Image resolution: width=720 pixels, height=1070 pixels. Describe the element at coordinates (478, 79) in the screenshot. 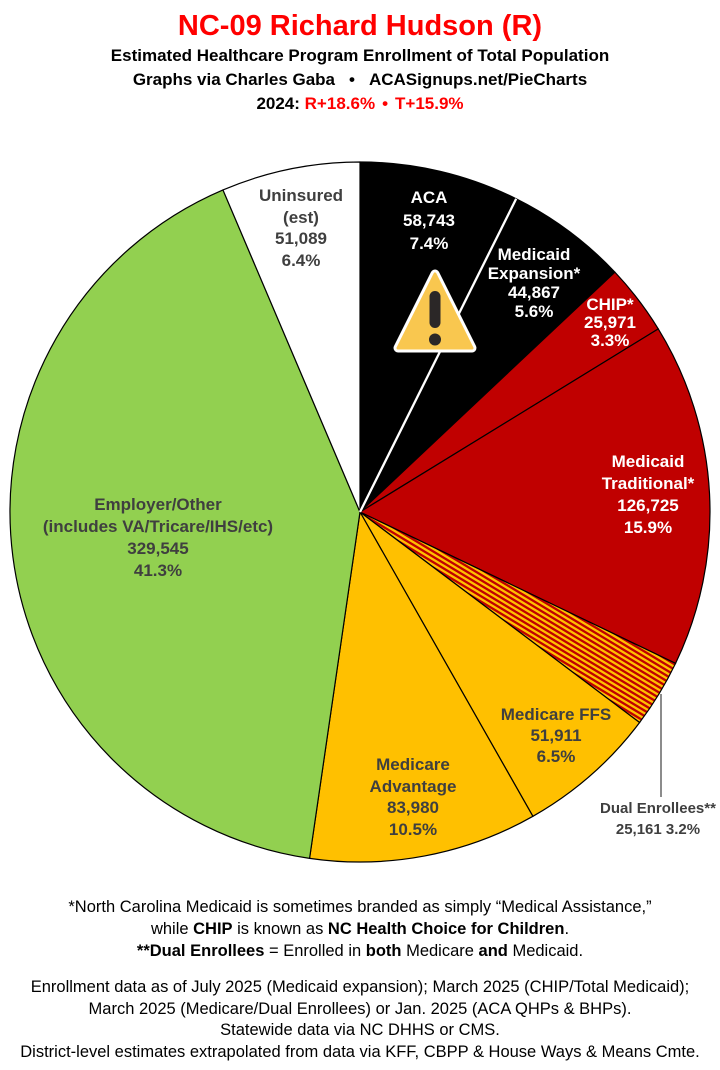

I see `credit-site: ACASignups.net/PieCharts` at that location.